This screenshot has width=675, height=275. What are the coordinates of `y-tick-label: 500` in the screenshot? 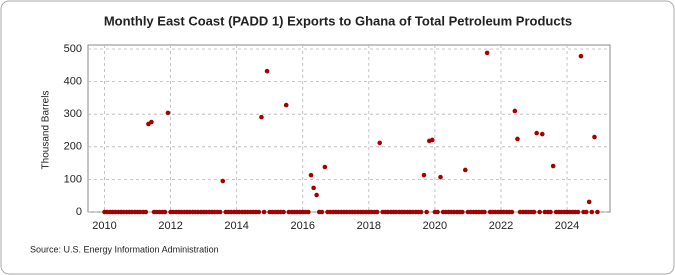 It's located at (73, 49).